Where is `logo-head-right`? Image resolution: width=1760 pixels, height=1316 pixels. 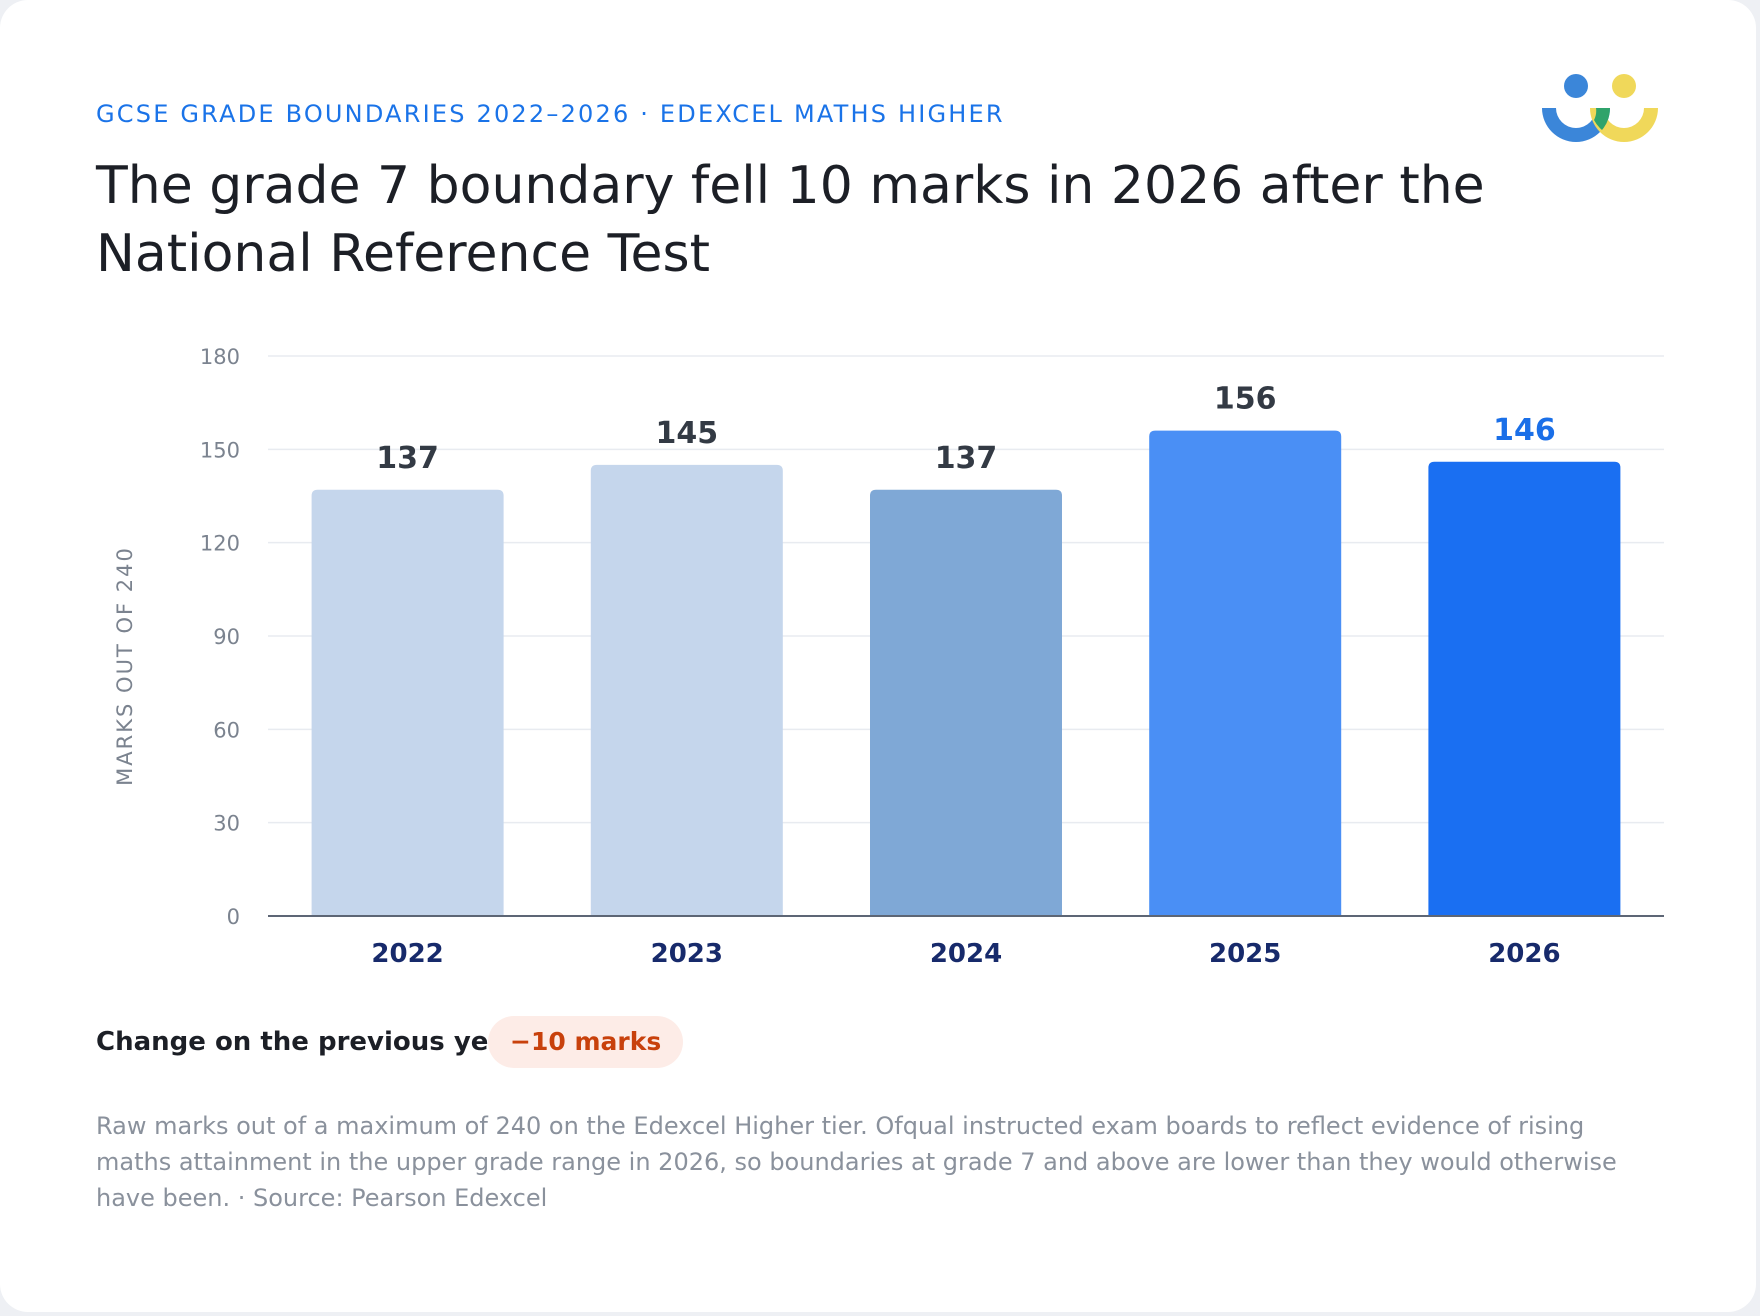
logo-head-right is located at coordinates (1624, 86).